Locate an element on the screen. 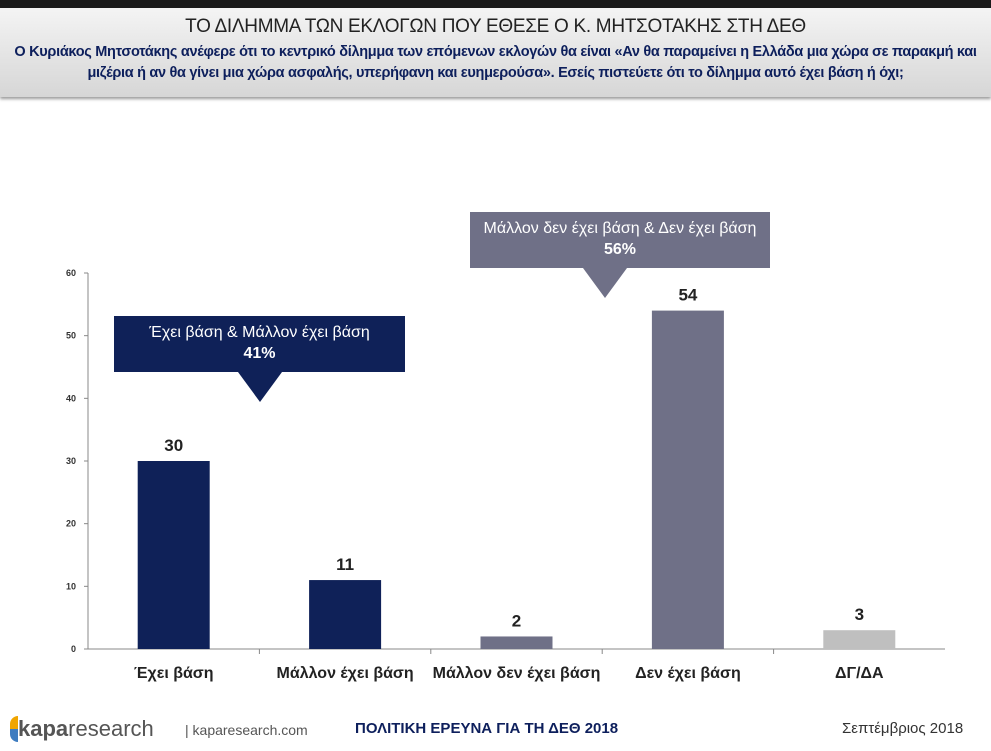 Image resolution: width=991 pixels, height=751 pixels. x-tick-label: Δεν έχει βάση is located at coordinates (688, 673).